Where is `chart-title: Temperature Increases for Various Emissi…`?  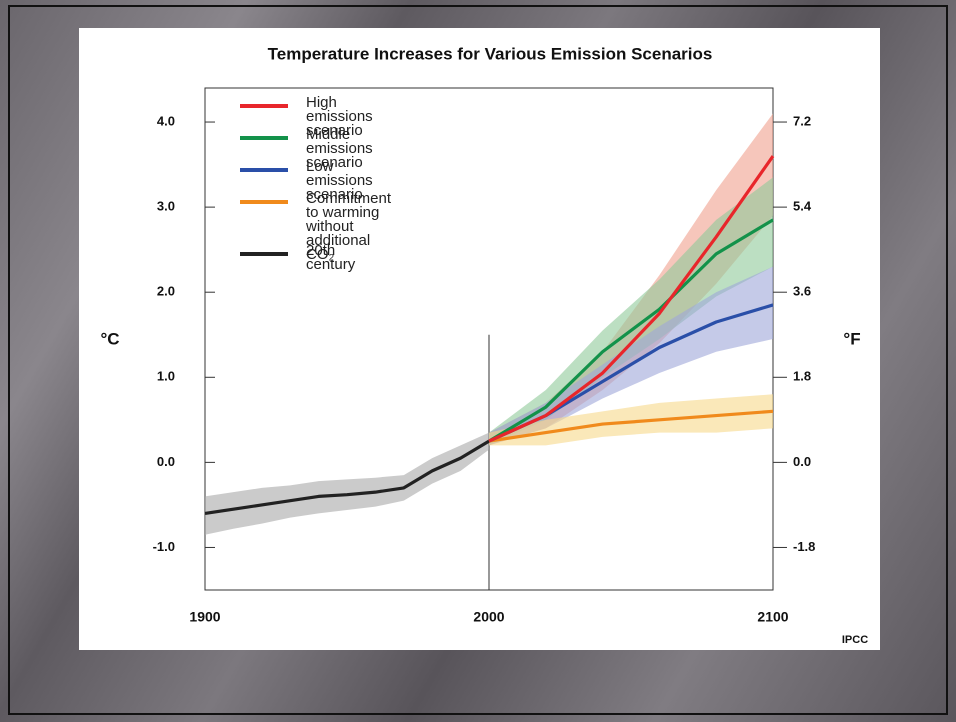
chart-title: Temperature Increases for Various Emissi… is located at coordinates (490, 53).